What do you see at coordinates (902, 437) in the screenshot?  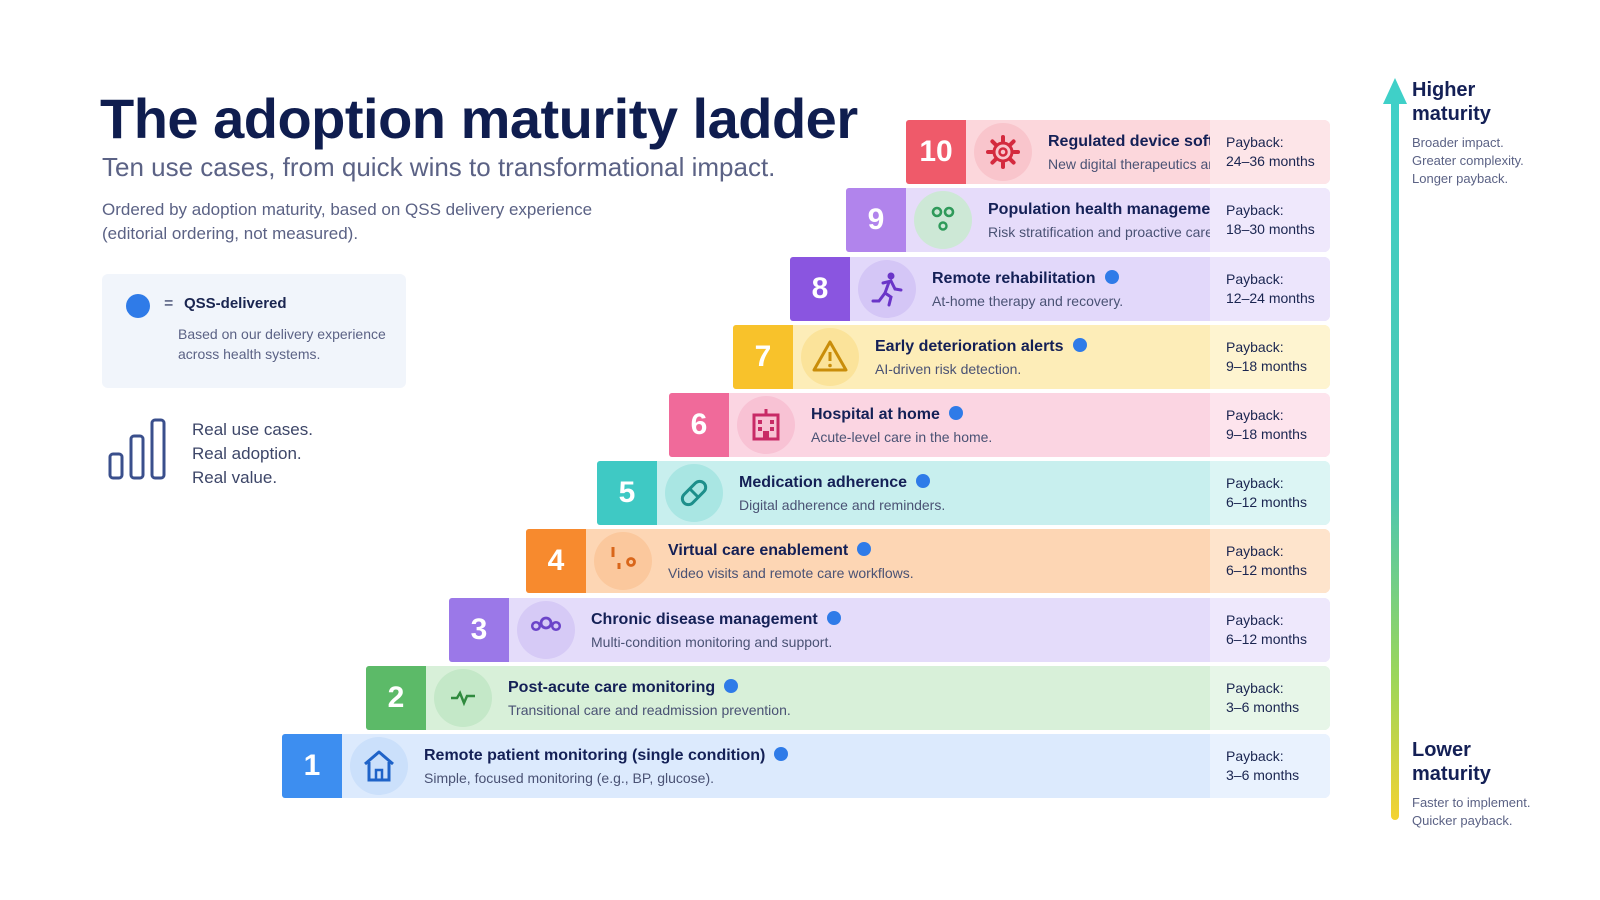 I see `step-description: Acute-level care in the home.` at bounding box center [902, 437].